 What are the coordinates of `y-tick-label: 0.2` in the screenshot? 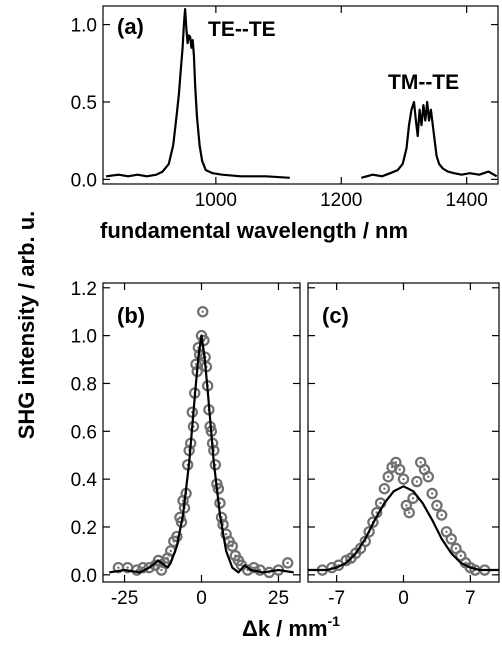 It's located at (84, 528).